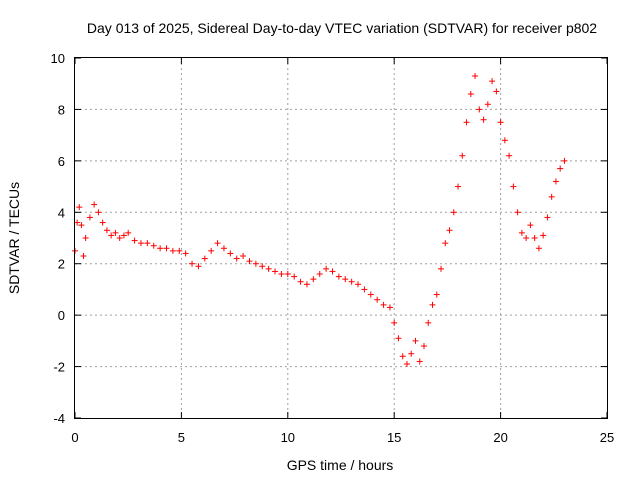 The height and width of the screenshot is (480, 640). I want to click on y-tick-label: -2, so click(59, 367).